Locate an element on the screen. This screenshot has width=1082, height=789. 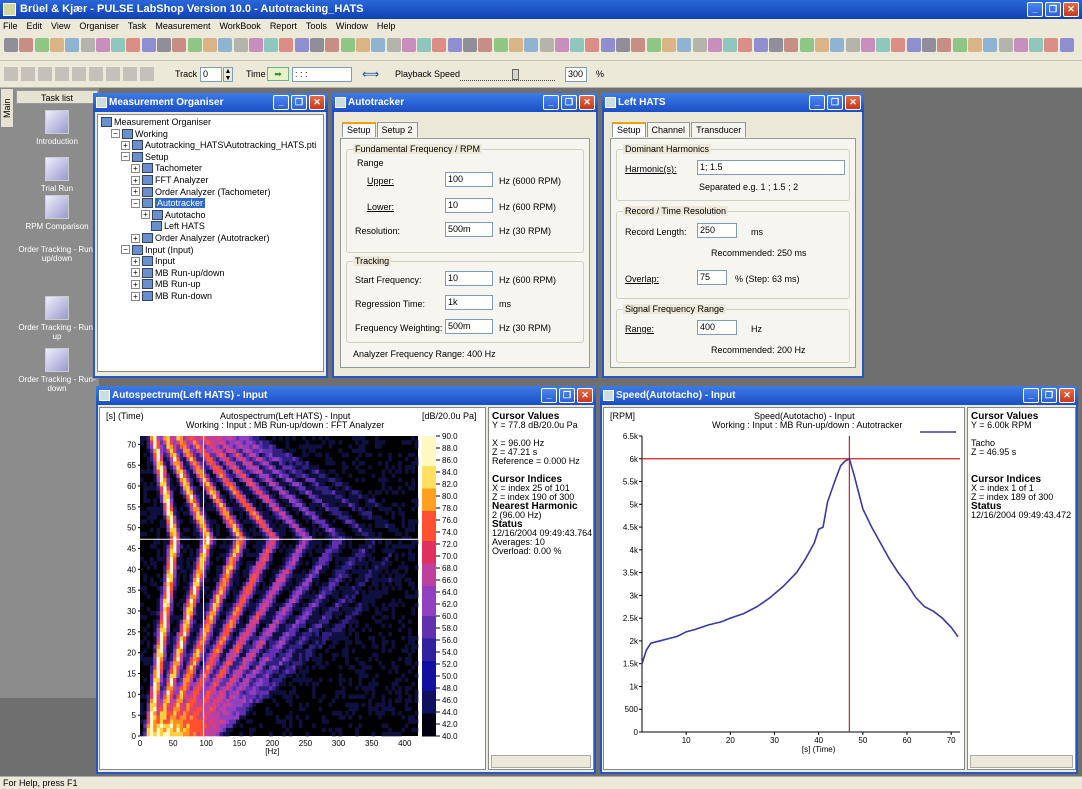
task-order-tracking-run-up-down: Order Tracking - Run-up/down is located at coordinates (57, 254).